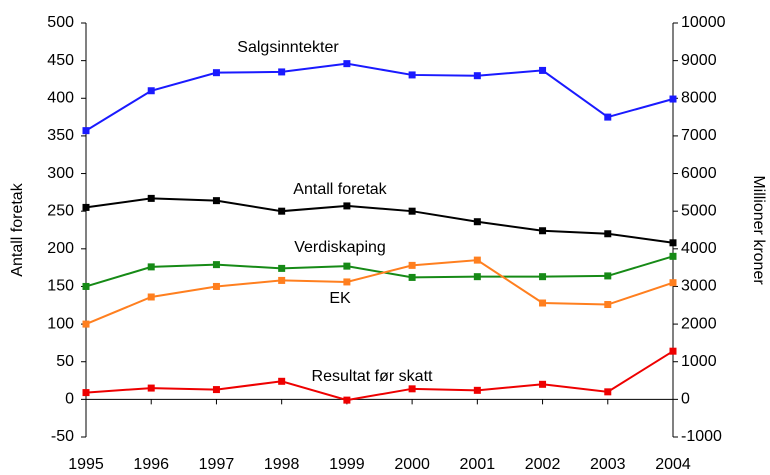 This screenshot has width=770, height=475. Describe the element at coordinates (699, 323) in the screenshot. I see `y2-tick-label: 2000` at that location.